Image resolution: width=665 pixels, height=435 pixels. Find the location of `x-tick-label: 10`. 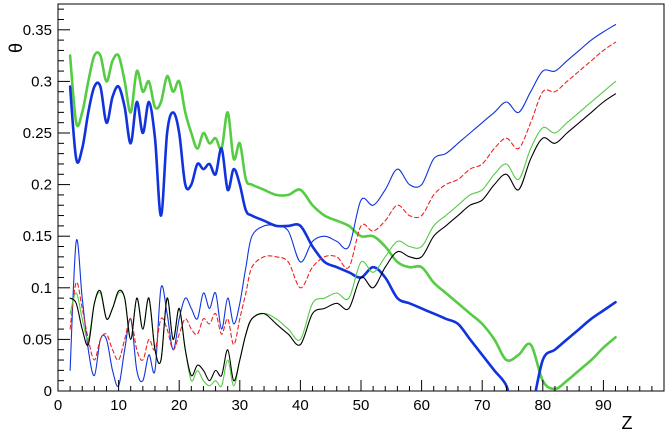

x-tick-label: 10 is located at coordinates (118, 405).